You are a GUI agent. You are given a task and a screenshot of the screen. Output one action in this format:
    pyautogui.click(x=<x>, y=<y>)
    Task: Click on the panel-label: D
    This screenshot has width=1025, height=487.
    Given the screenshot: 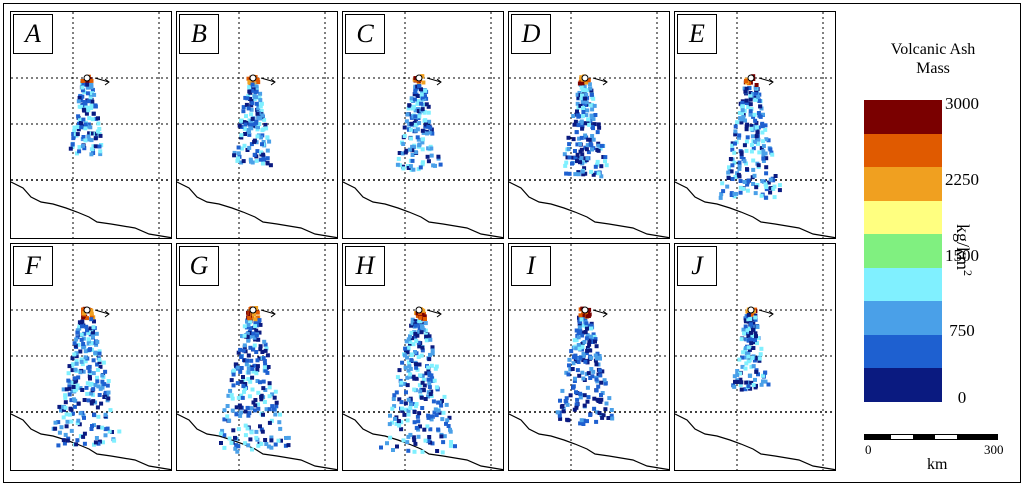 What is the action you would take?
    pyautogui.click(x=531, y=34)
    